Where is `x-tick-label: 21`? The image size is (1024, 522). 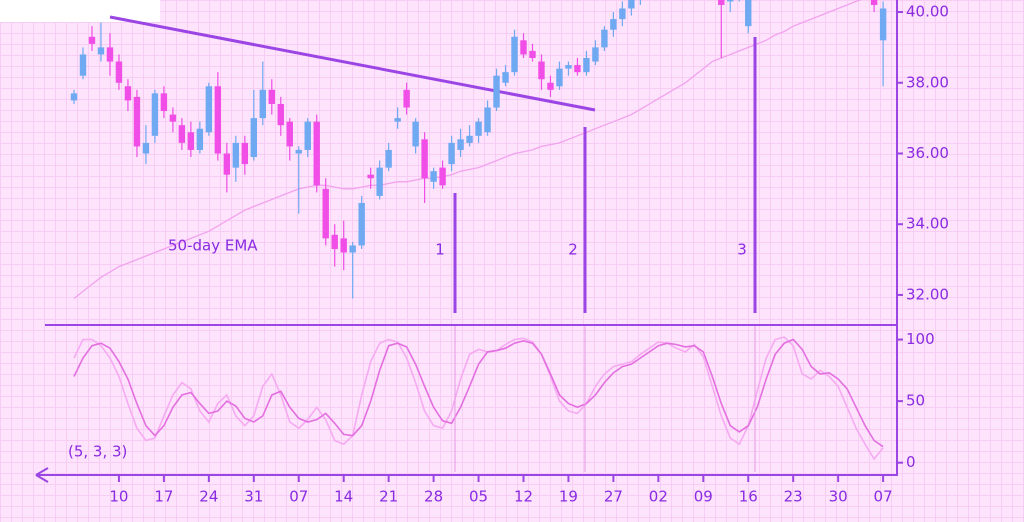
x-tick-label: 21 is located at coordinates (388, 497).